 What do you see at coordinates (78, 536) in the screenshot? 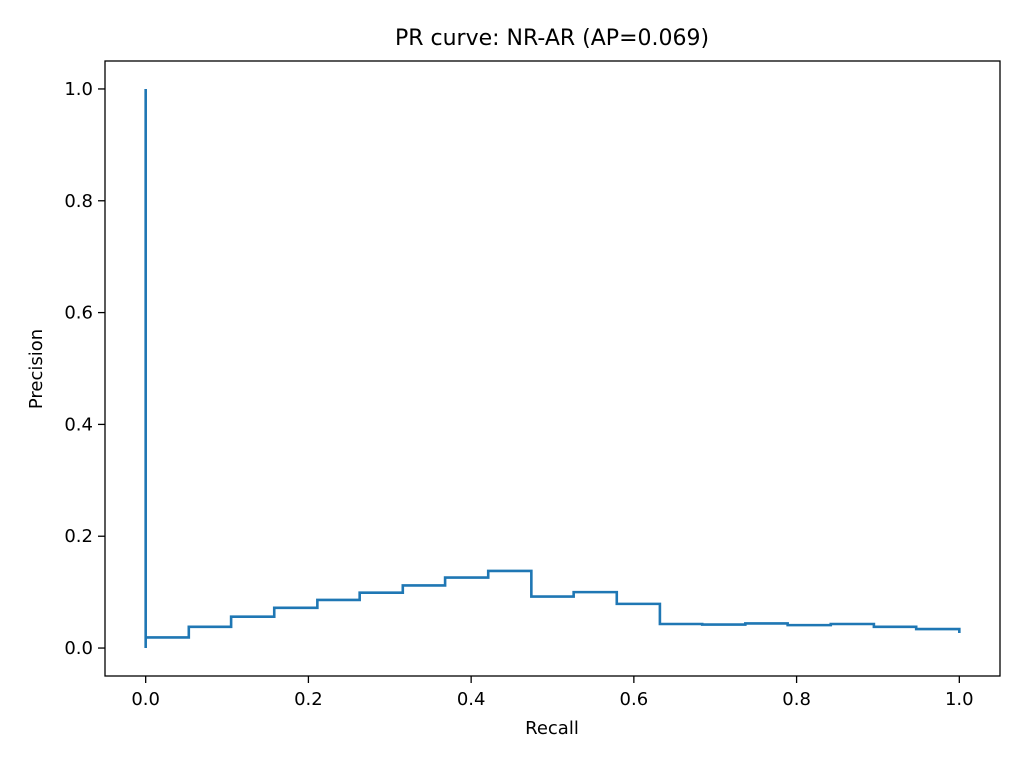
I see `y-tick-label: 0.2` at bounding box center [78, 536].